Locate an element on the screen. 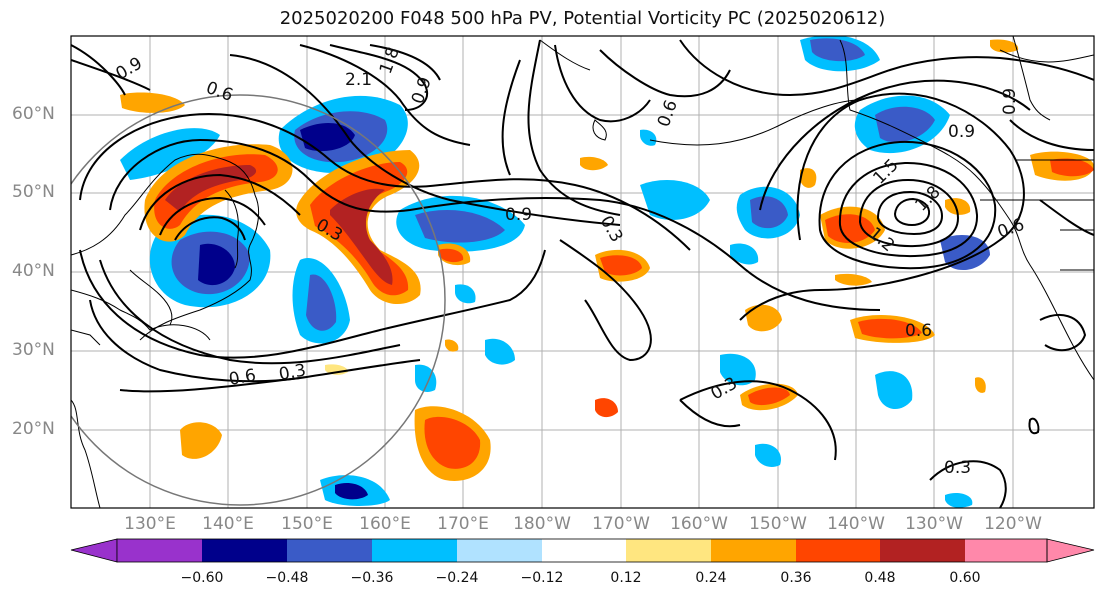 Image resolution: width=1105 pixels, height=601 pixels. colorbar-tick-label: 0.24 is located at coordinates (711, 578).